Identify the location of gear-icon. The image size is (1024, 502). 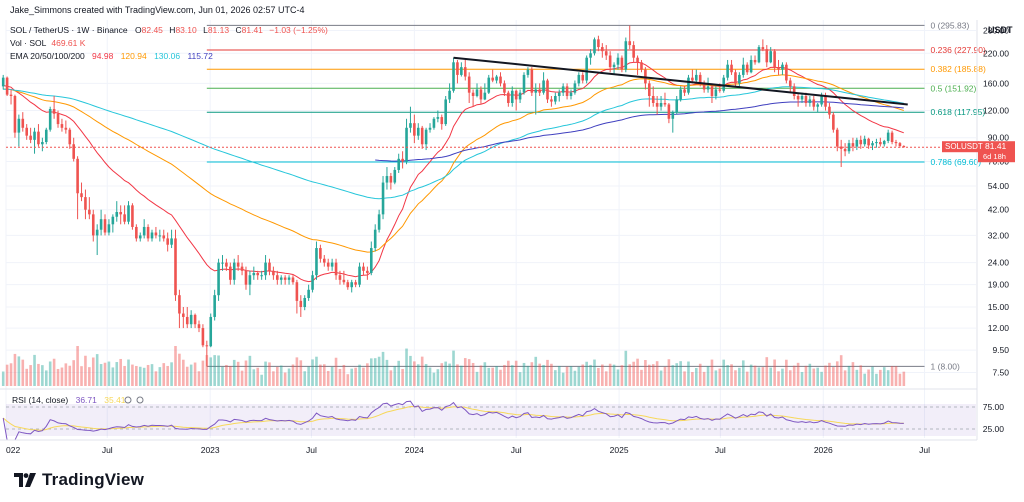
(140, 400).